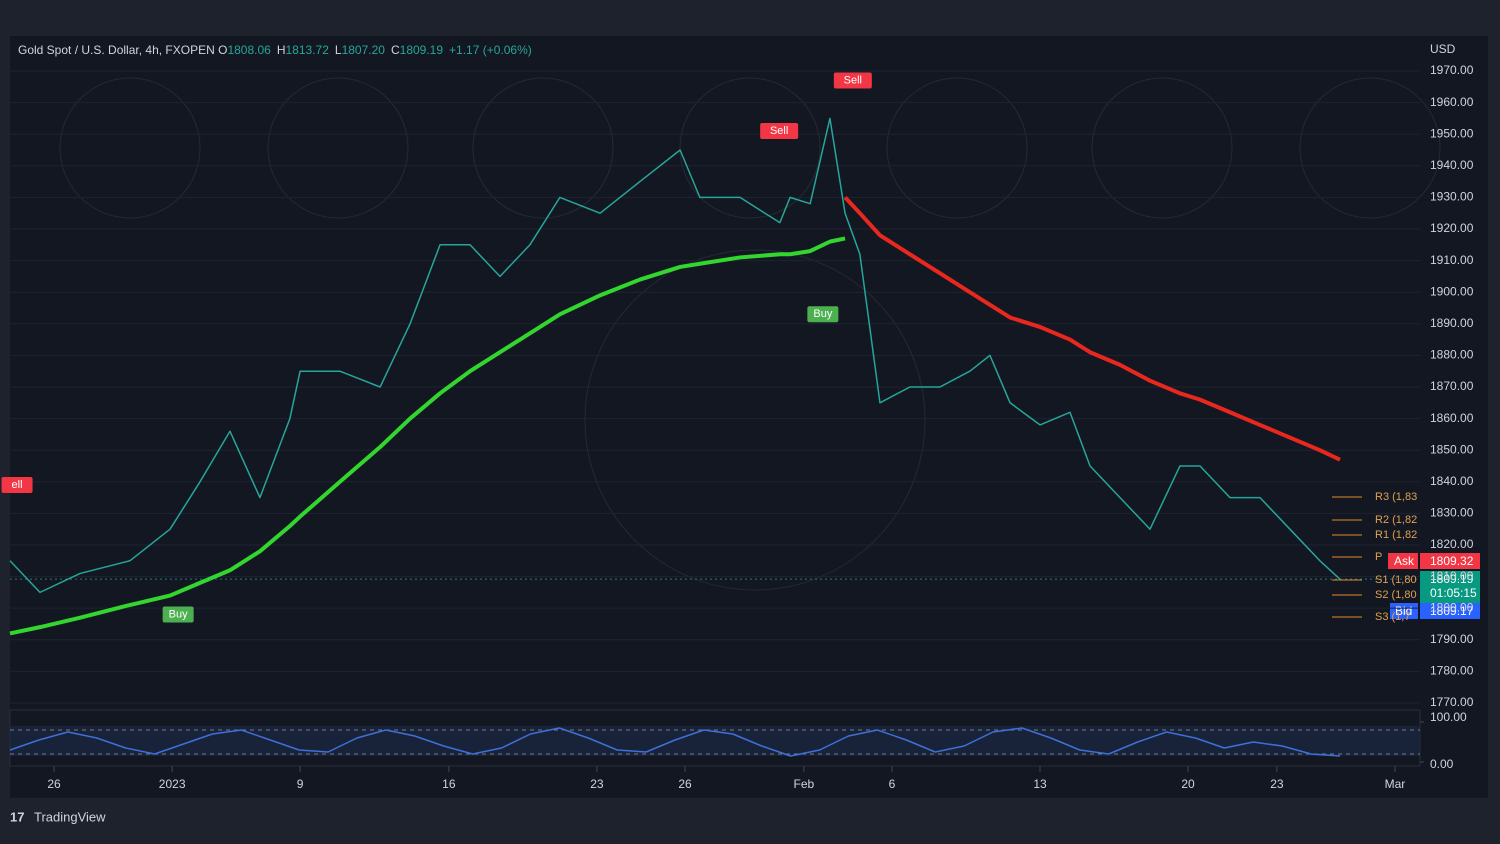 The image size is (1500, 844). Describe the element at coordinates (1396, 497) in the screenshot. I see `pivot-label: R3 (1,83` at that location.